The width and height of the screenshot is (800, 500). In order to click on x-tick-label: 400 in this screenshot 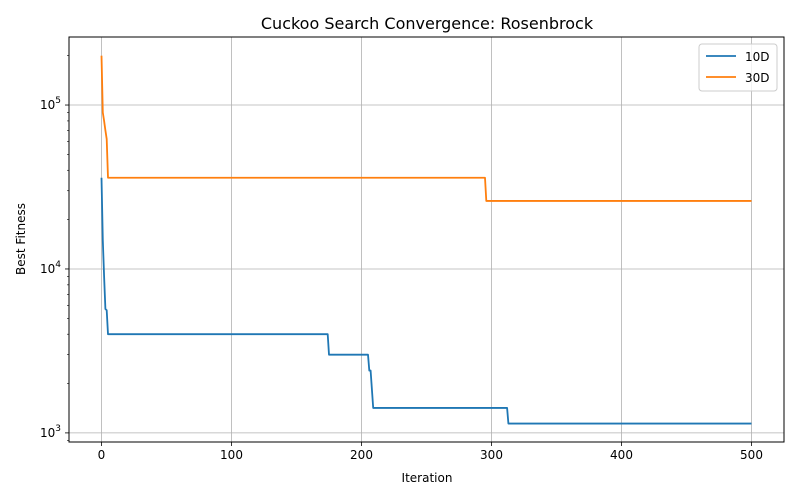, I will do `click(621, 455)`.